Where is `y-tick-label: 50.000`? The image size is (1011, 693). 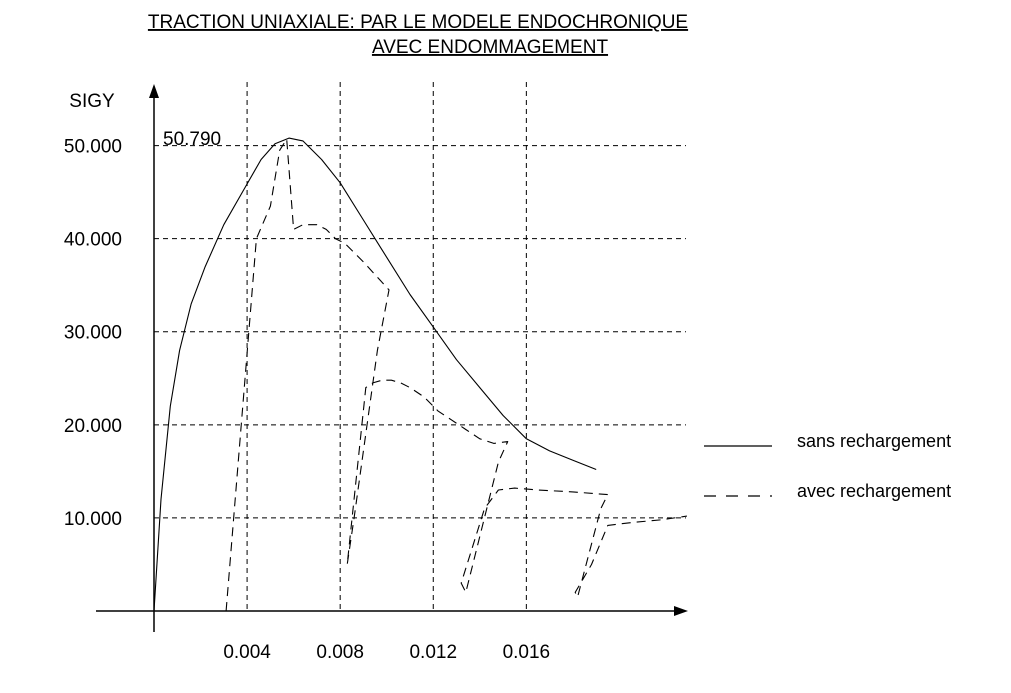 y-tick-label: 50.000 is located at coordinates (93, 147).